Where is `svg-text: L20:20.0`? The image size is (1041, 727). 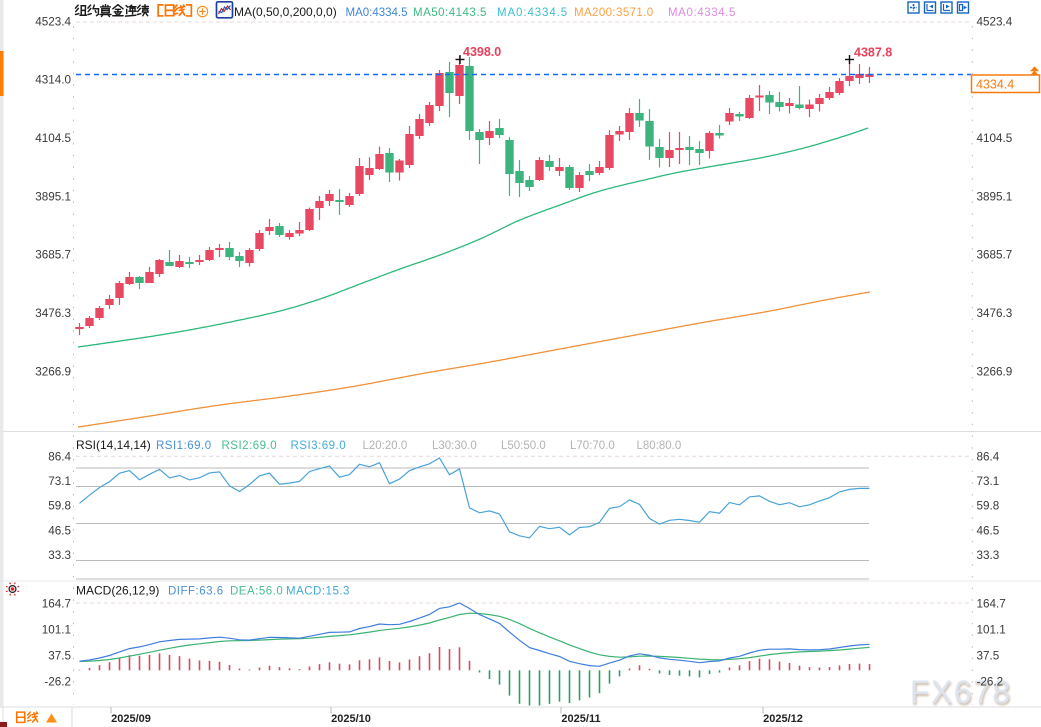
svg-text: L20:20.0 is located at coordinates (385, 446).